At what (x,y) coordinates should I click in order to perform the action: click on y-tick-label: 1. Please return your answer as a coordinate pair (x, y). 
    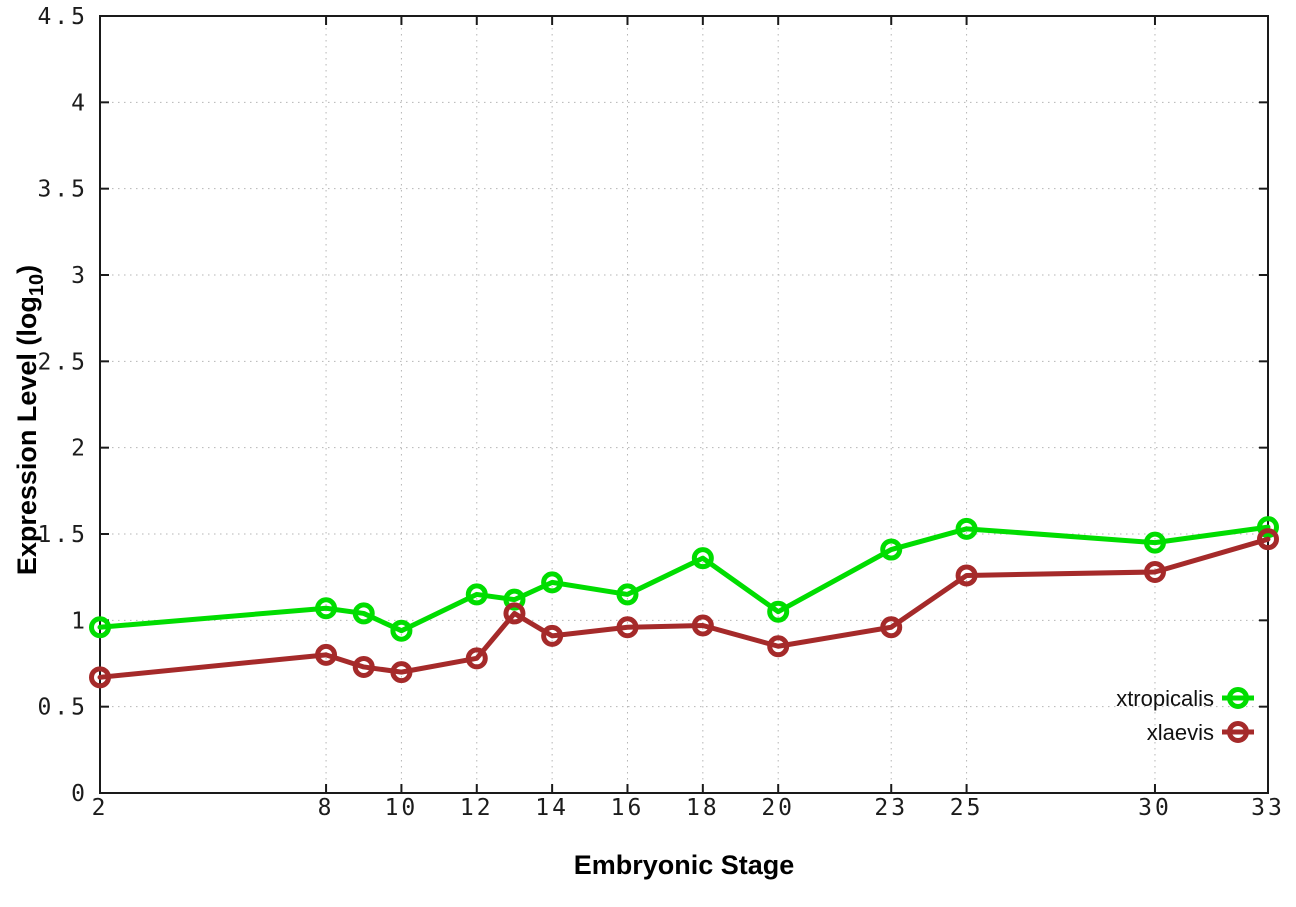
    Looking at the image, I should click on (79, 621).